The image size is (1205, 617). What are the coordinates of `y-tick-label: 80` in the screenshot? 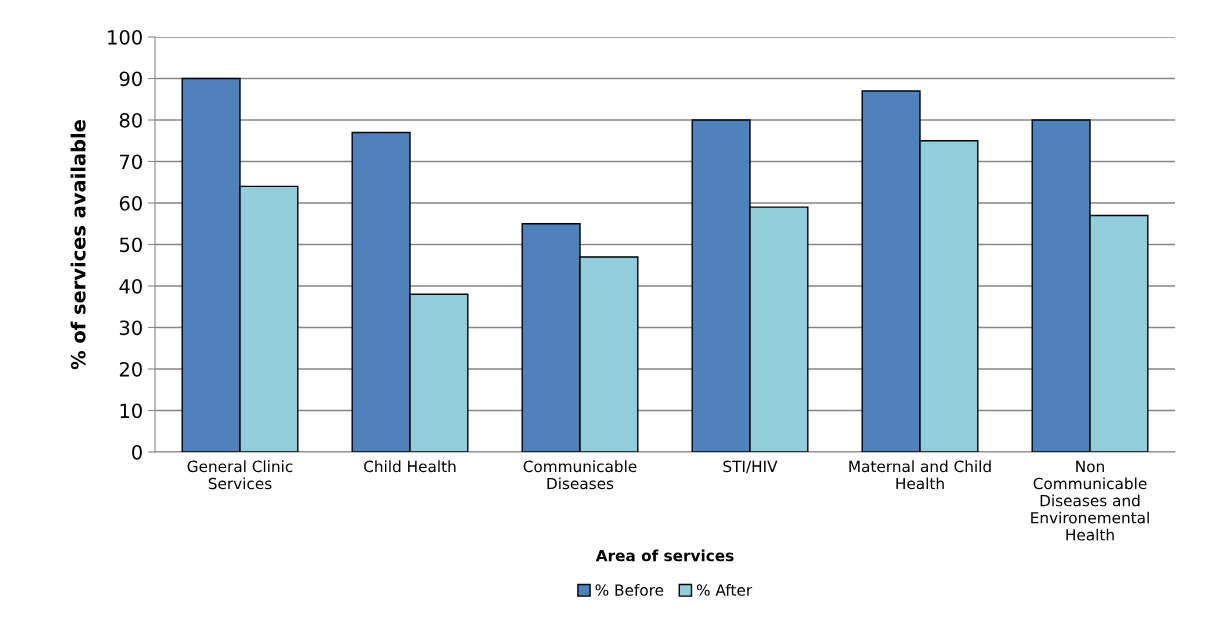 It's located at (130, 120).